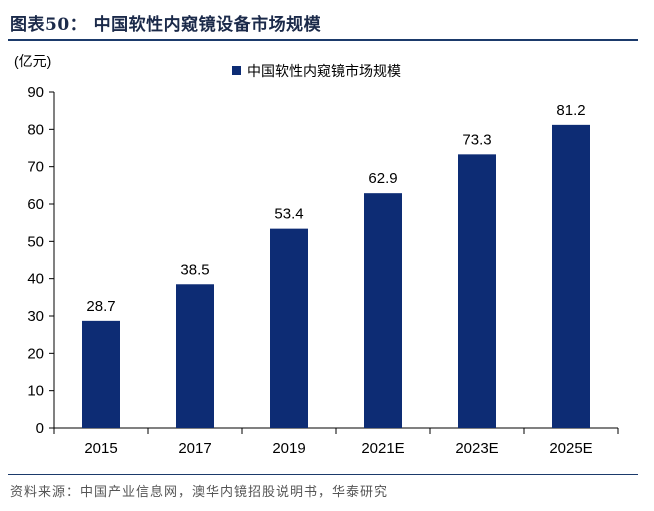 The image size is (654, 511). What do you see at coordinates (166, 25) in the screenshot?
I see `figure-title: 图表50： 中国软性内窥镜设备市场规模` at bounding box center [166, 25].